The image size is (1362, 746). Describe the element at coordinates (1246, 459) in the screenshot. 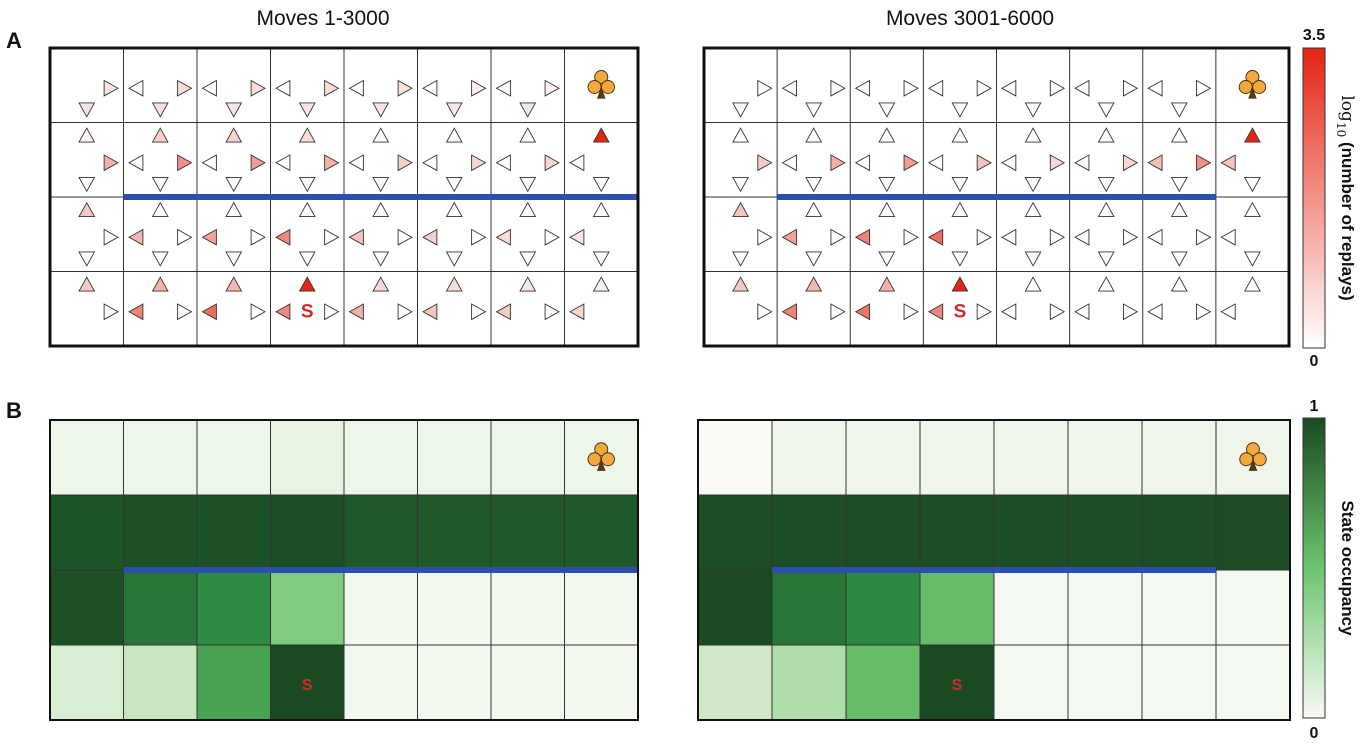

I see `club-leaf-left` at that location.